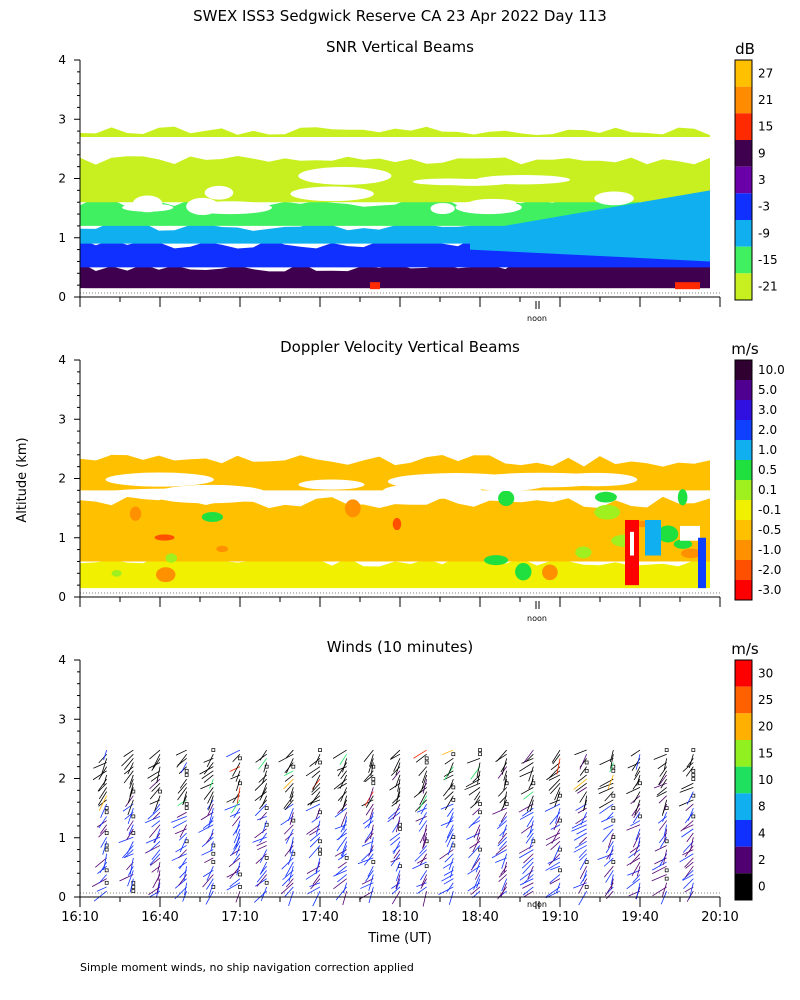 This screenshot has width=800, height=1000. Describe the element at coordinates (765, 127) in the screenshot. I see `colorbar-label: 15` at that location.